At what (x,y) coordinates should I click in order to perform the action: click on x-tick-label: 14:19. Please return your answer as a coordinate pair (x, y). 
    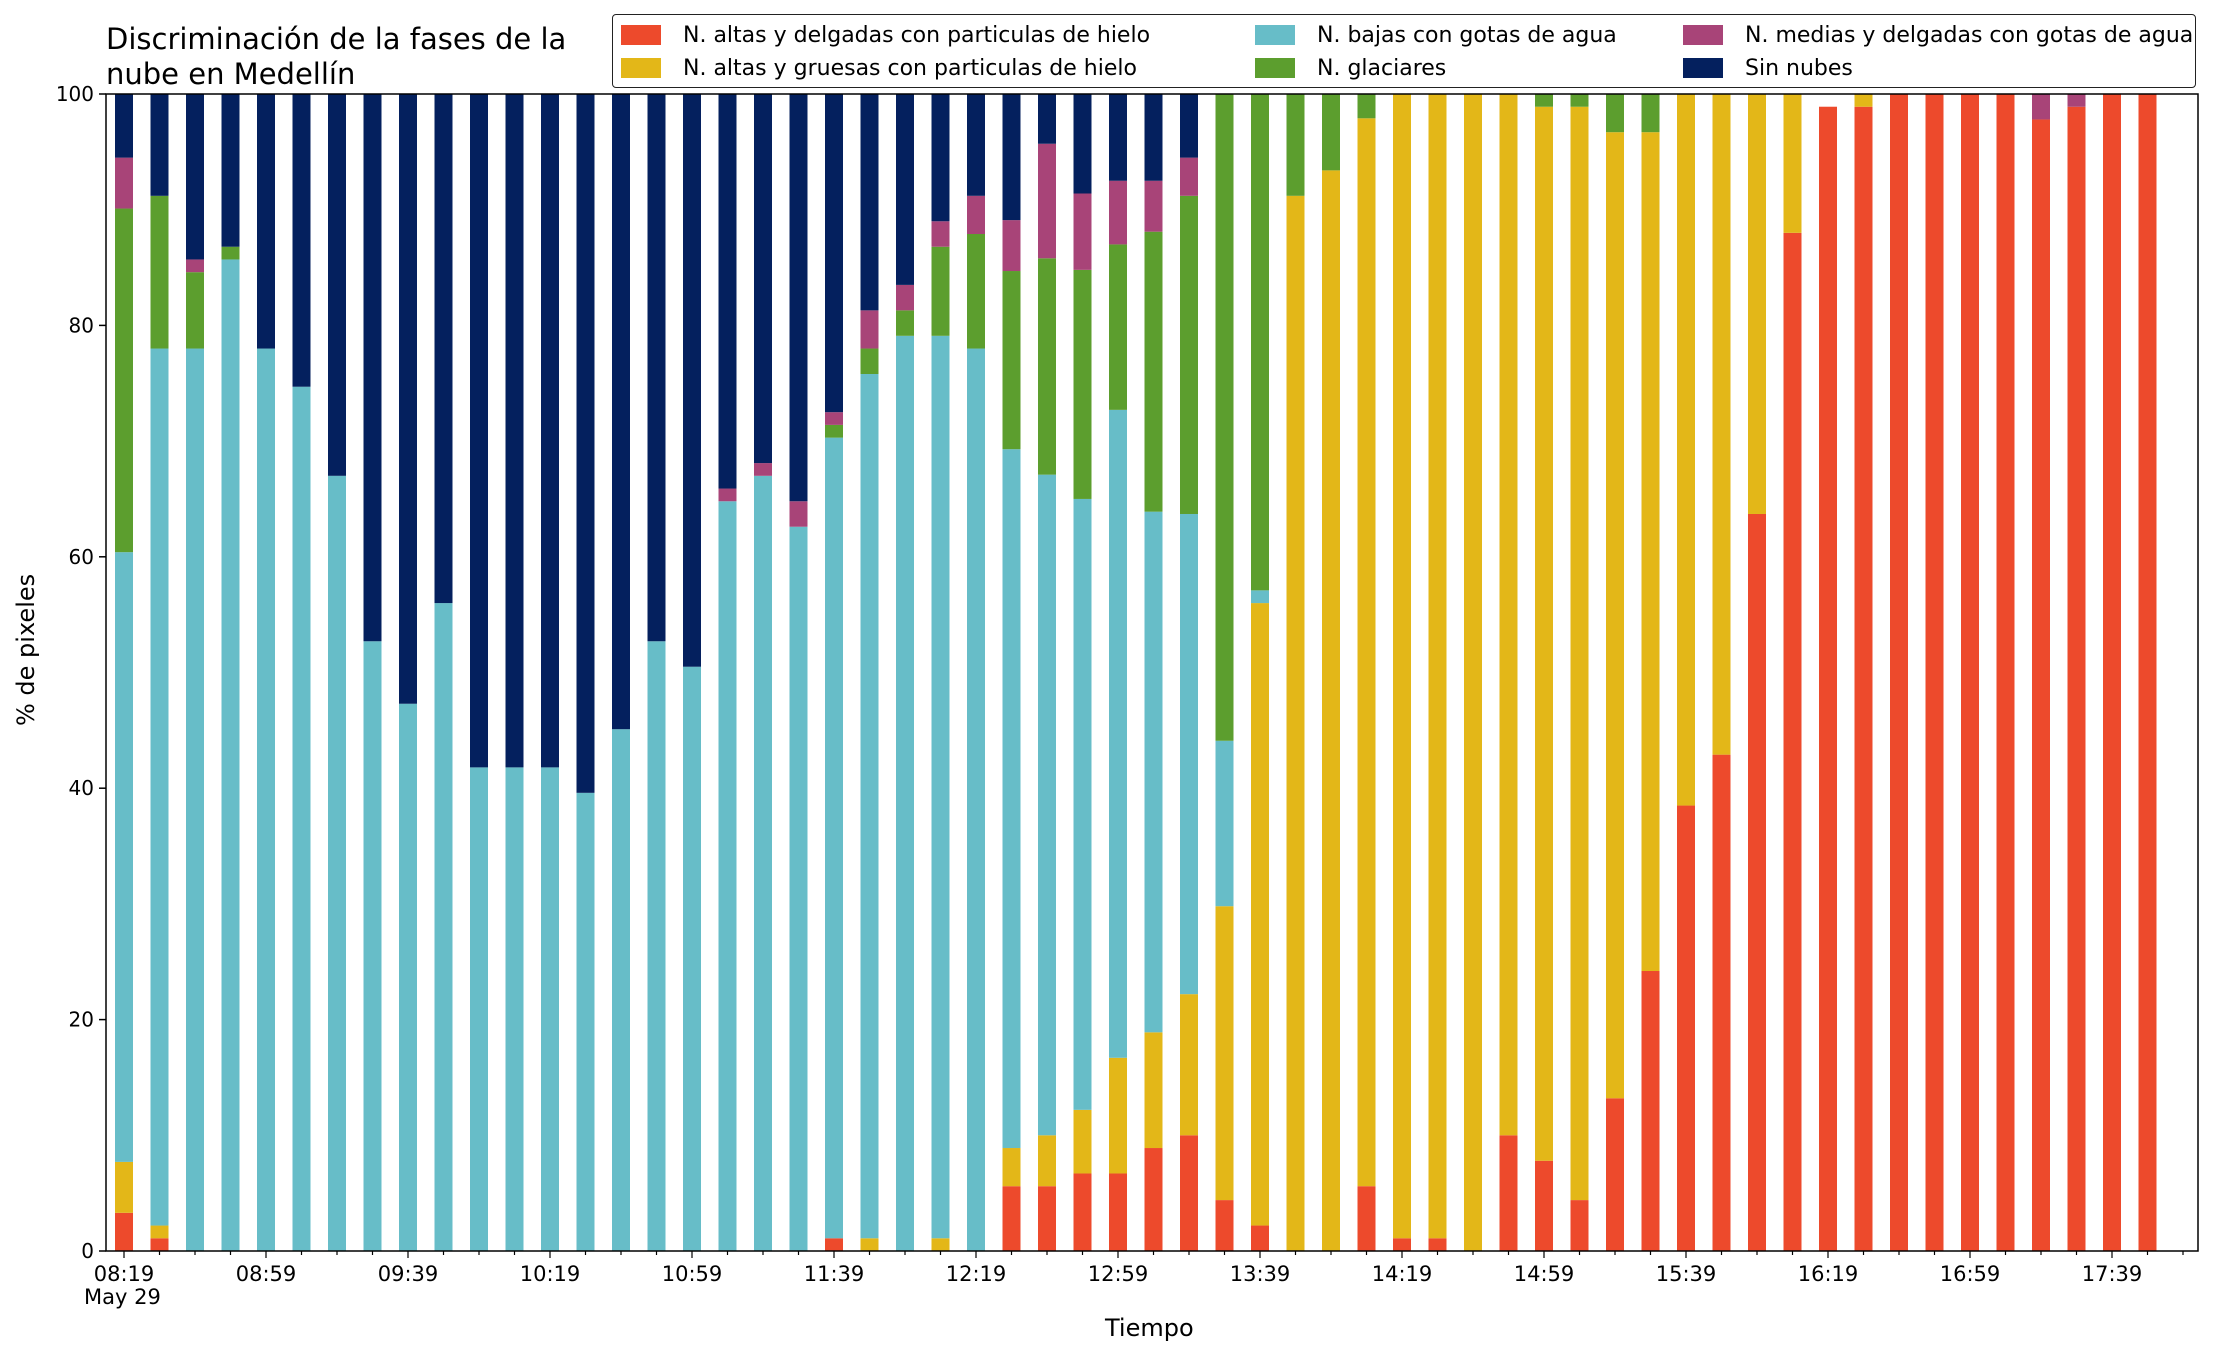
    Looking at the image, I should click on (1402, 1274).